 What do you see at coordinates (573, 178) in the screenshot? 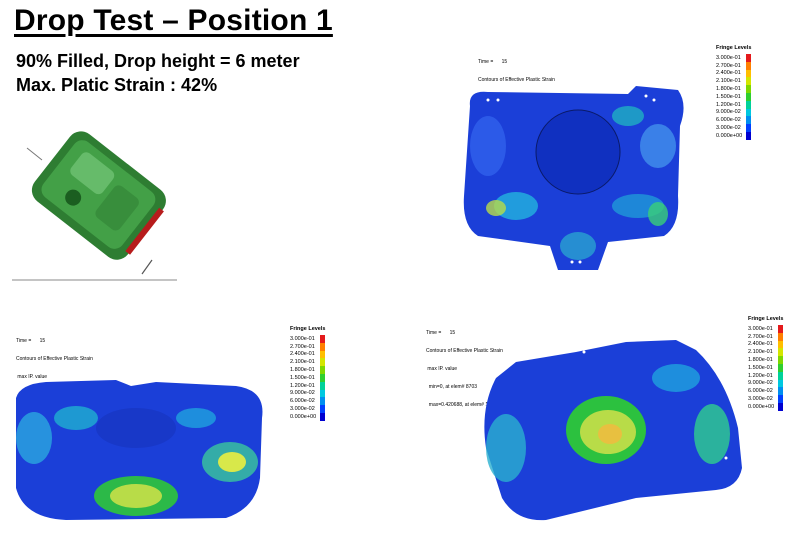
I see `strain-contour-top-right` at bounding box center [573, 178].